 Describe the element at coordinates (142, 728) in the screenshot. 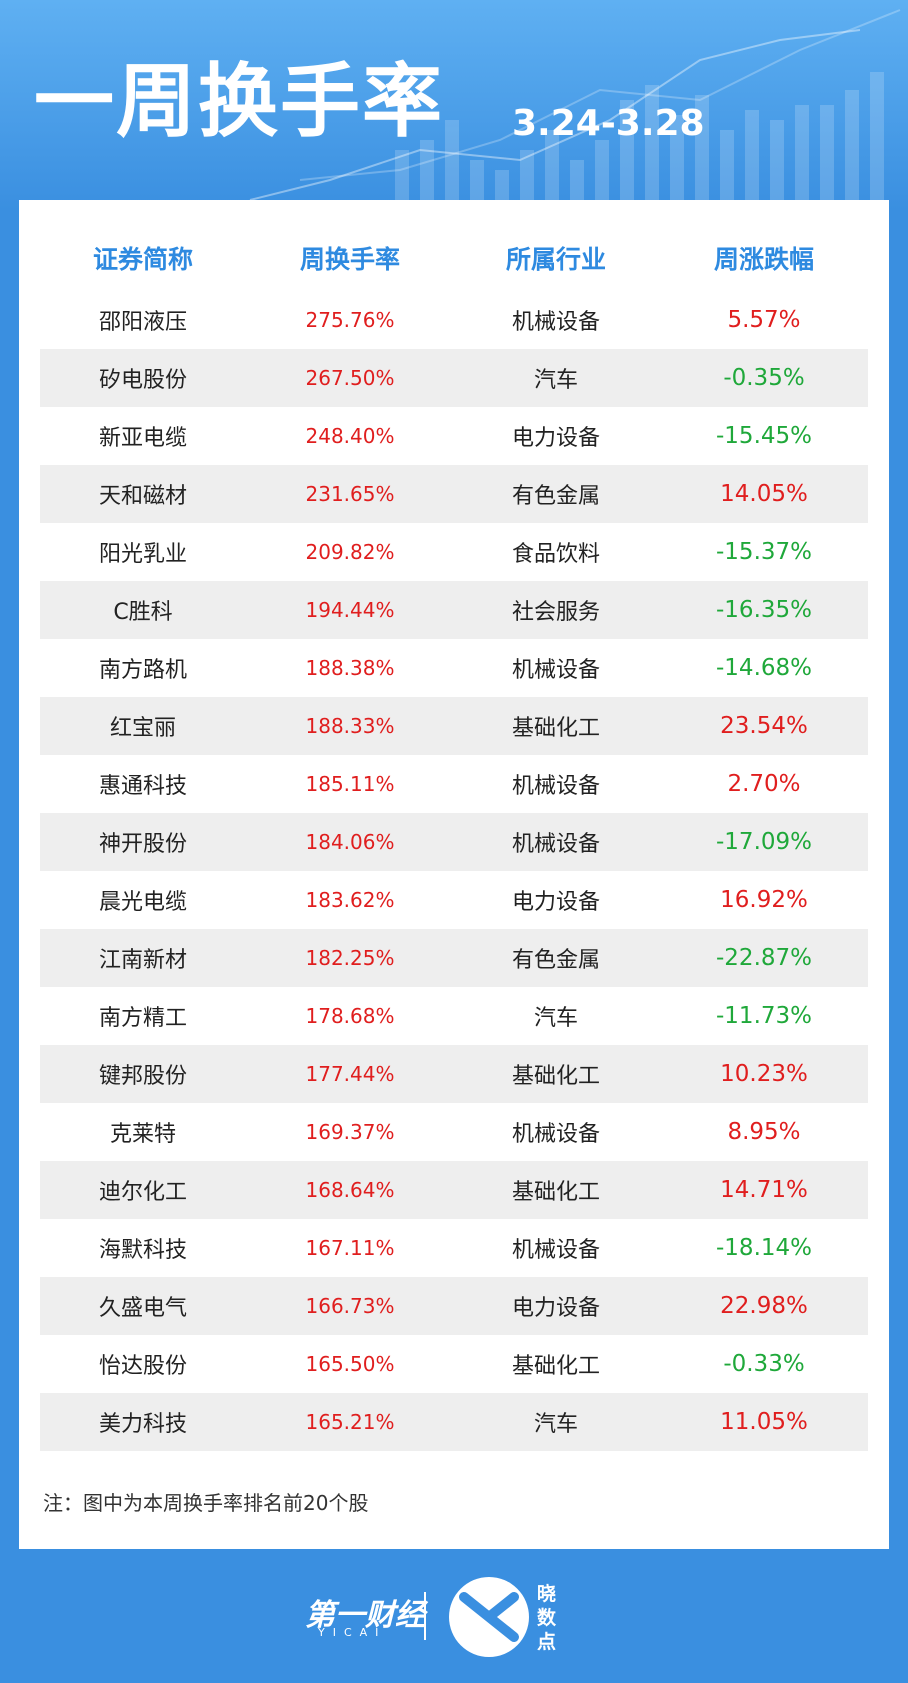

I see `stock-name: 红宝丽` at that location.